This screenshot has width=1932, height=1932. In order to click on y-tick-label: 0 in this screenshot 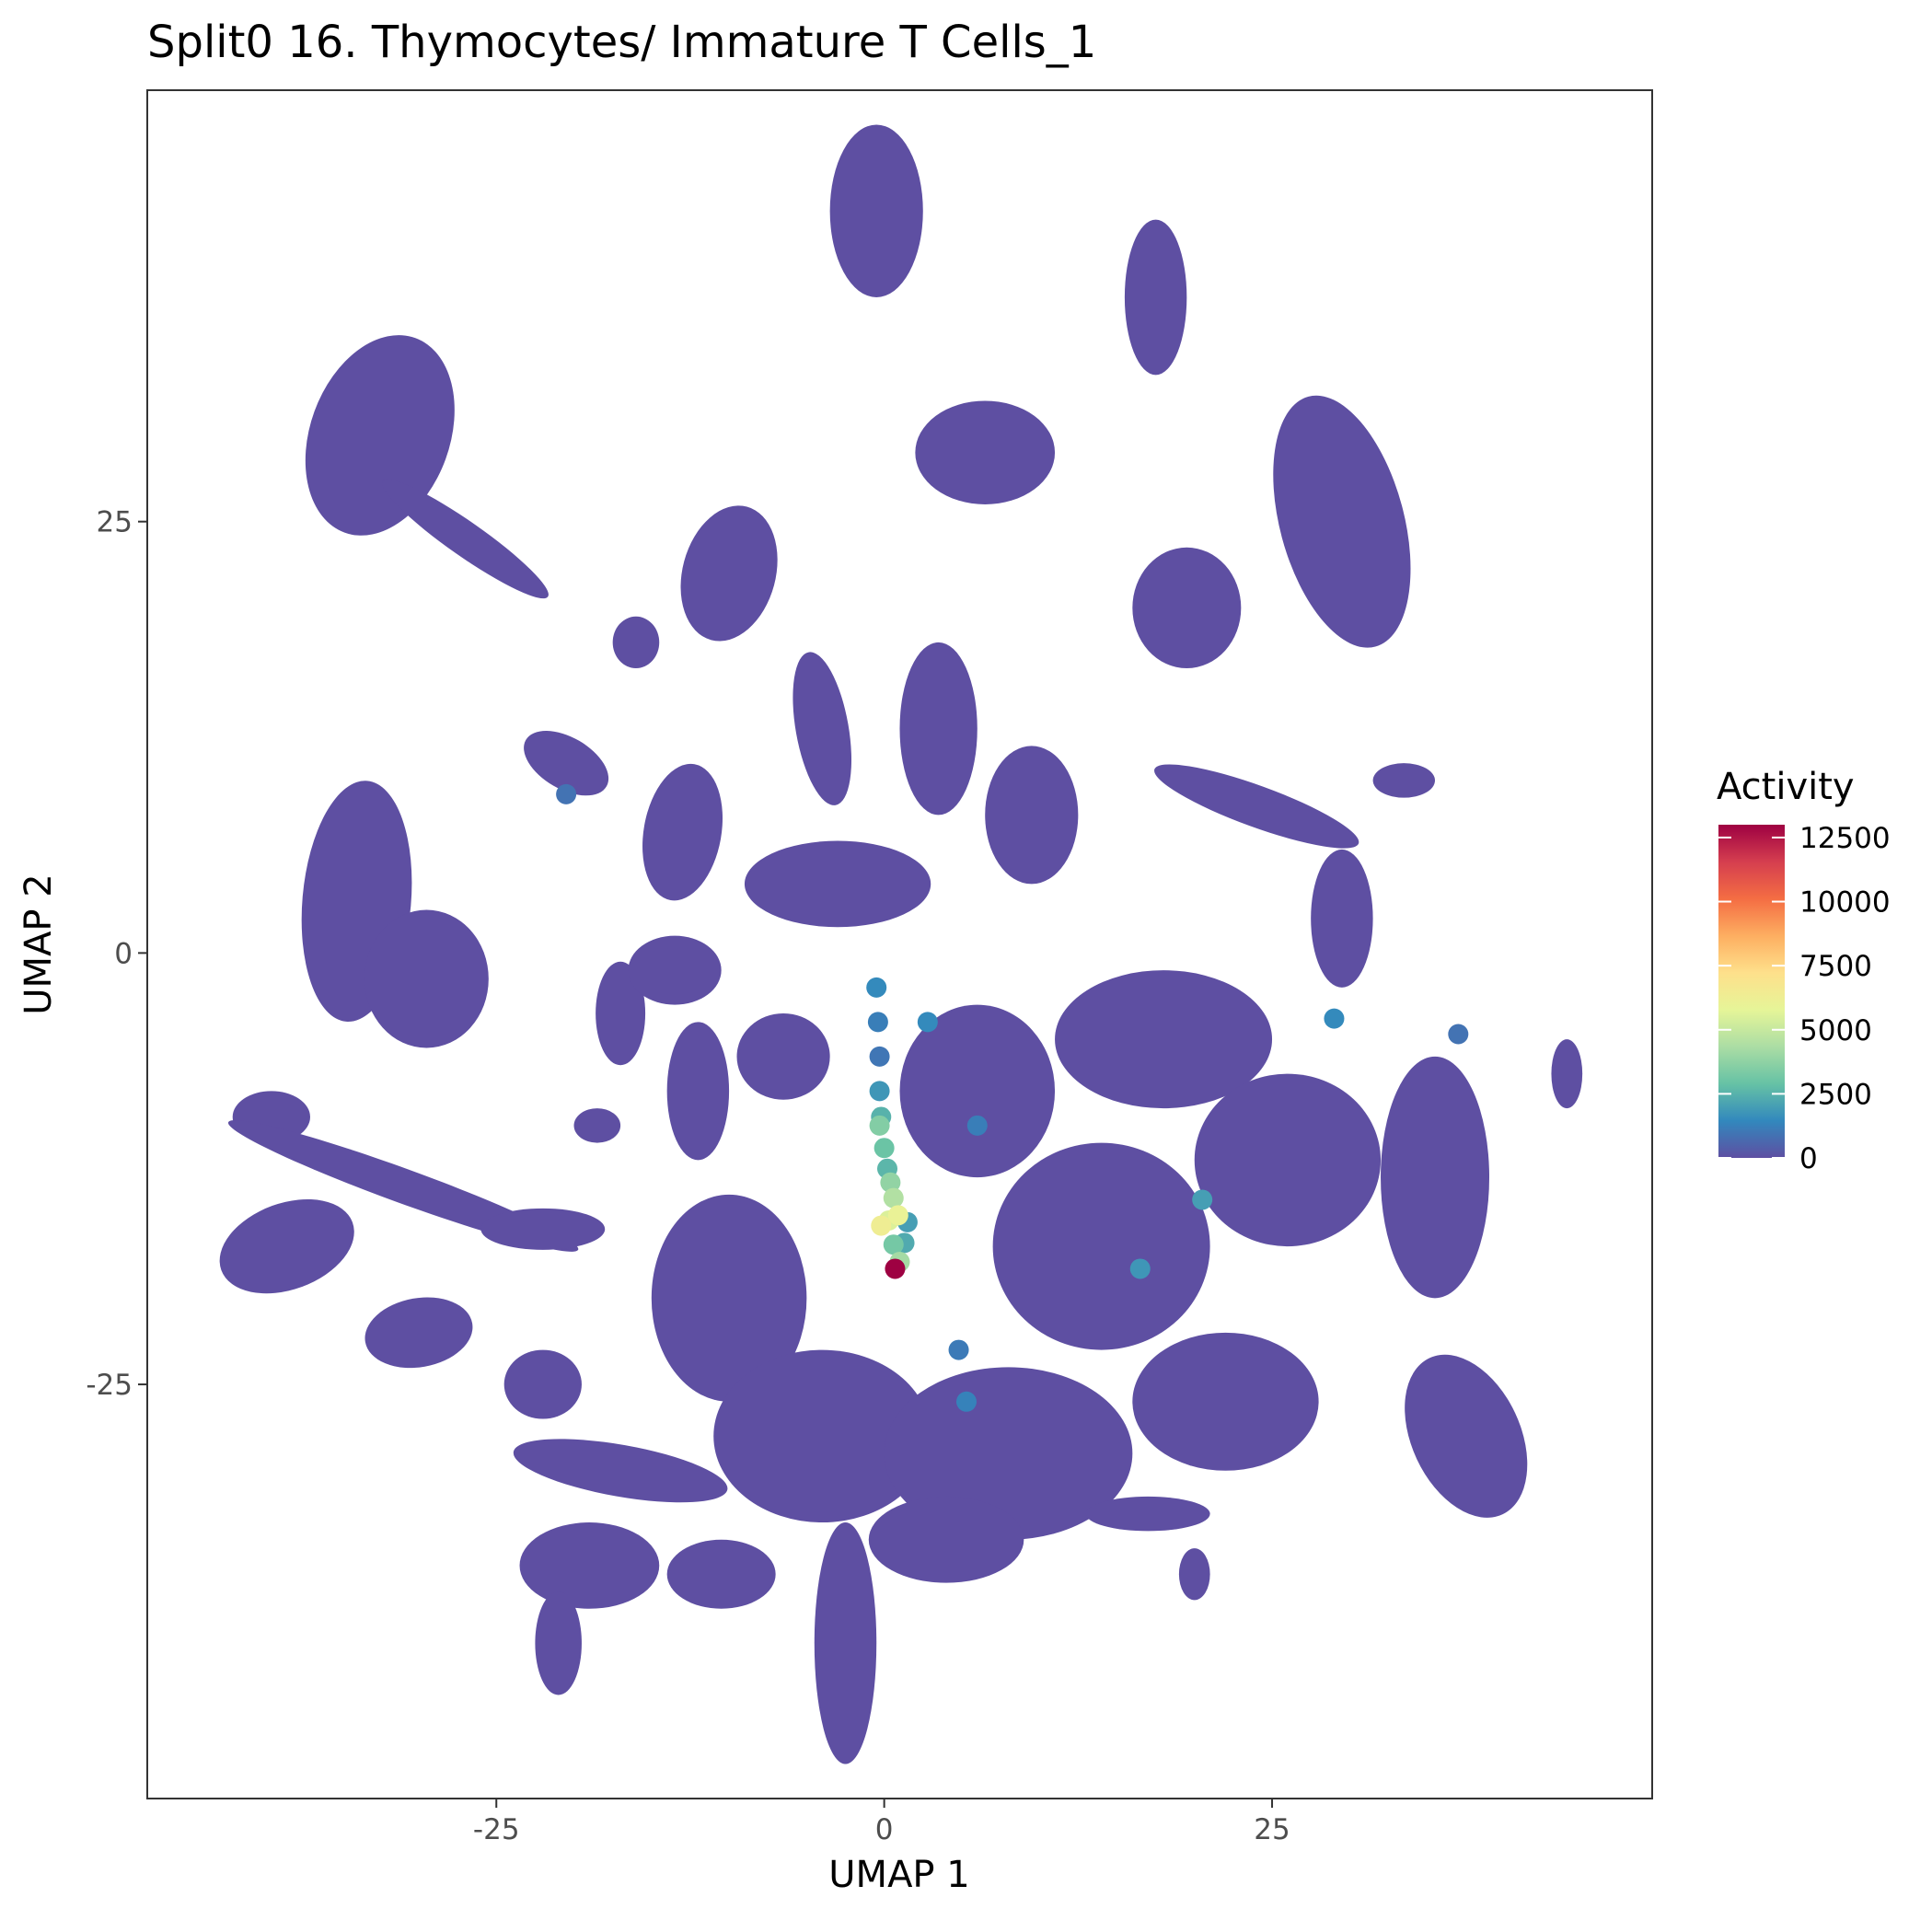, I will do `click(124, 954)`.